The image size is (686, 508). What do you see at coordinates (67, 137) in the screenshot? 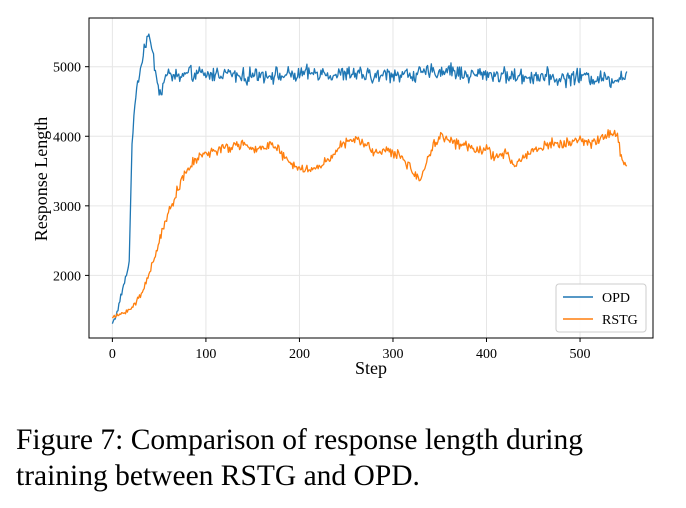
I see `y-tick-label: 4000` at bounding box center [67, 137].